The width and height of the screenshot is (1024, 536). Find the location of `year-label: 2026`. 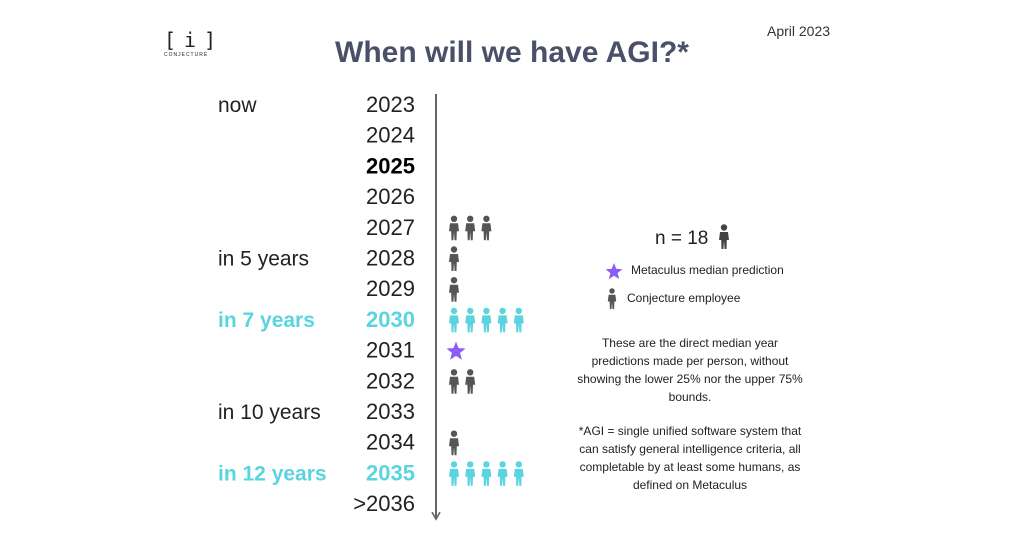

year-label: 2026 is located at coordinates (390, 196).